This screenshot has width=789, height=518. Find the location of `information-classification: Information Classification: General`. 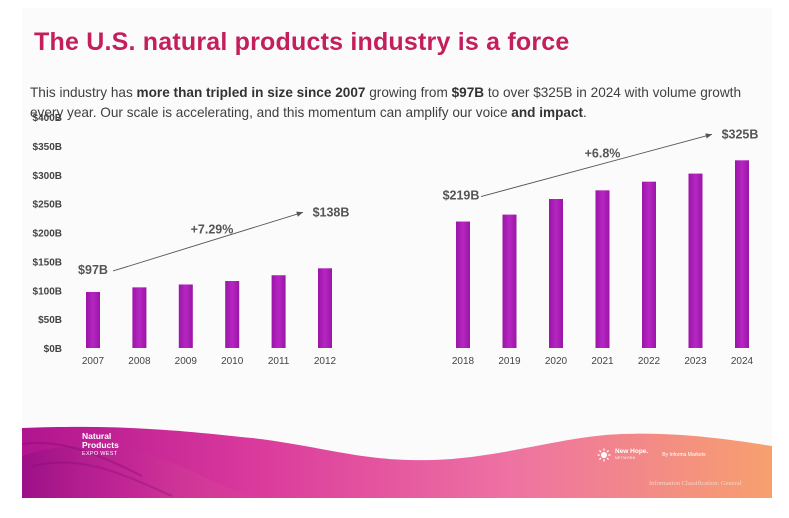

information-classification: Information Classification: General is located at coordinates (695, 483).